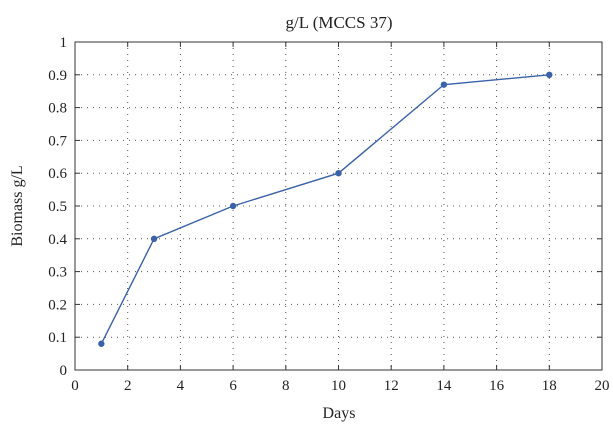 Image resolution: width=613 pixels, height=430 pixels. I want to click on chart-title: g/L (MCCS 37), so click(338, 22).